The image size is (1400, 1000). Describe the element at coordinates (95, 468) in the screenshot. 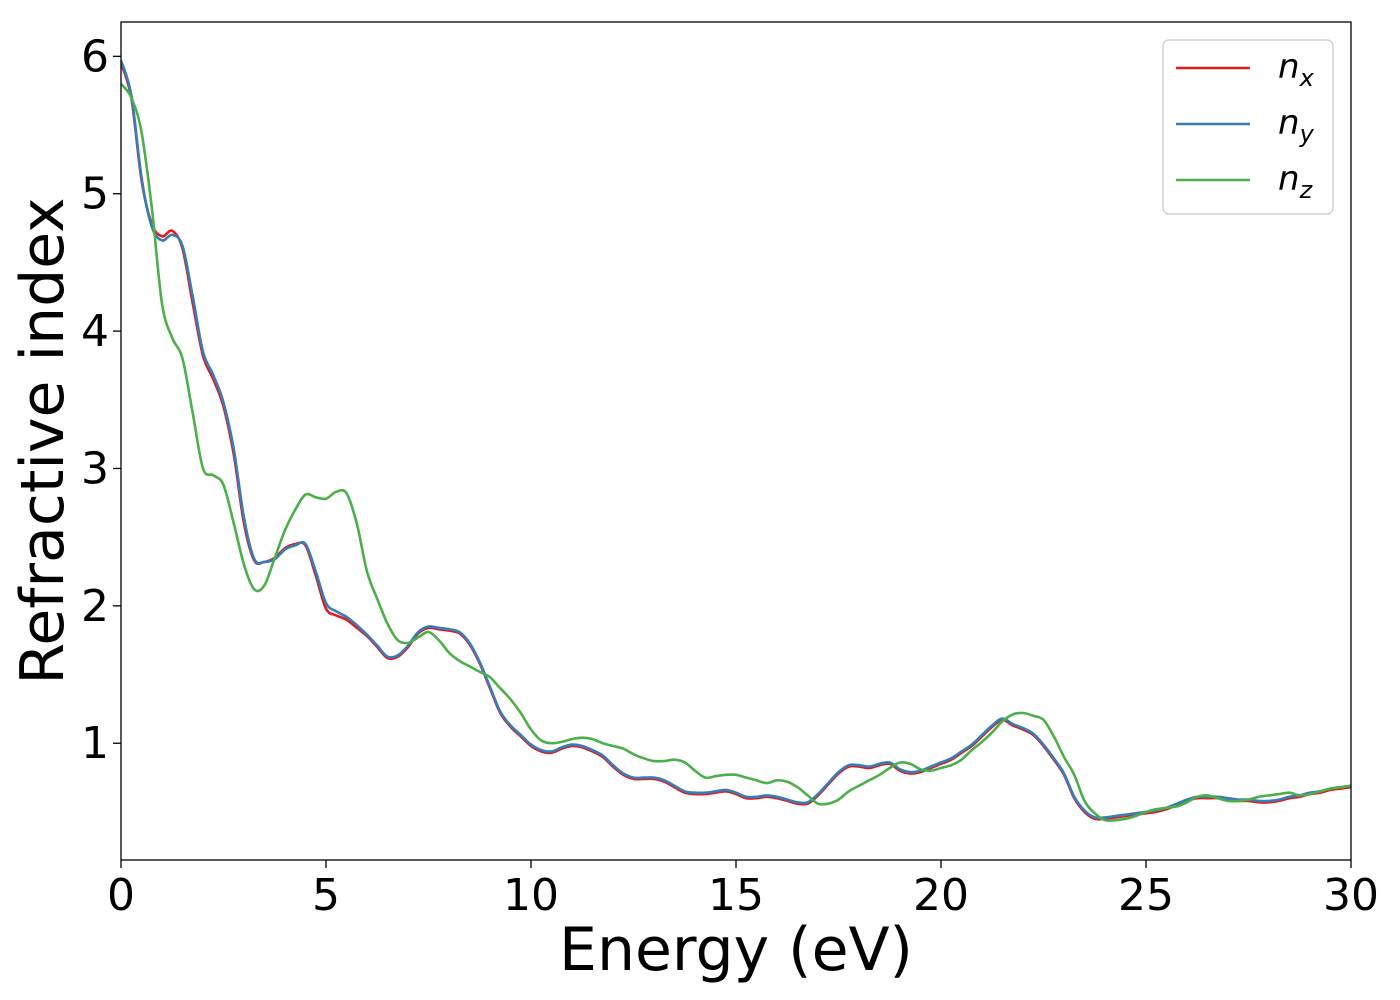

I see `y-tick-label: 3` at that location.